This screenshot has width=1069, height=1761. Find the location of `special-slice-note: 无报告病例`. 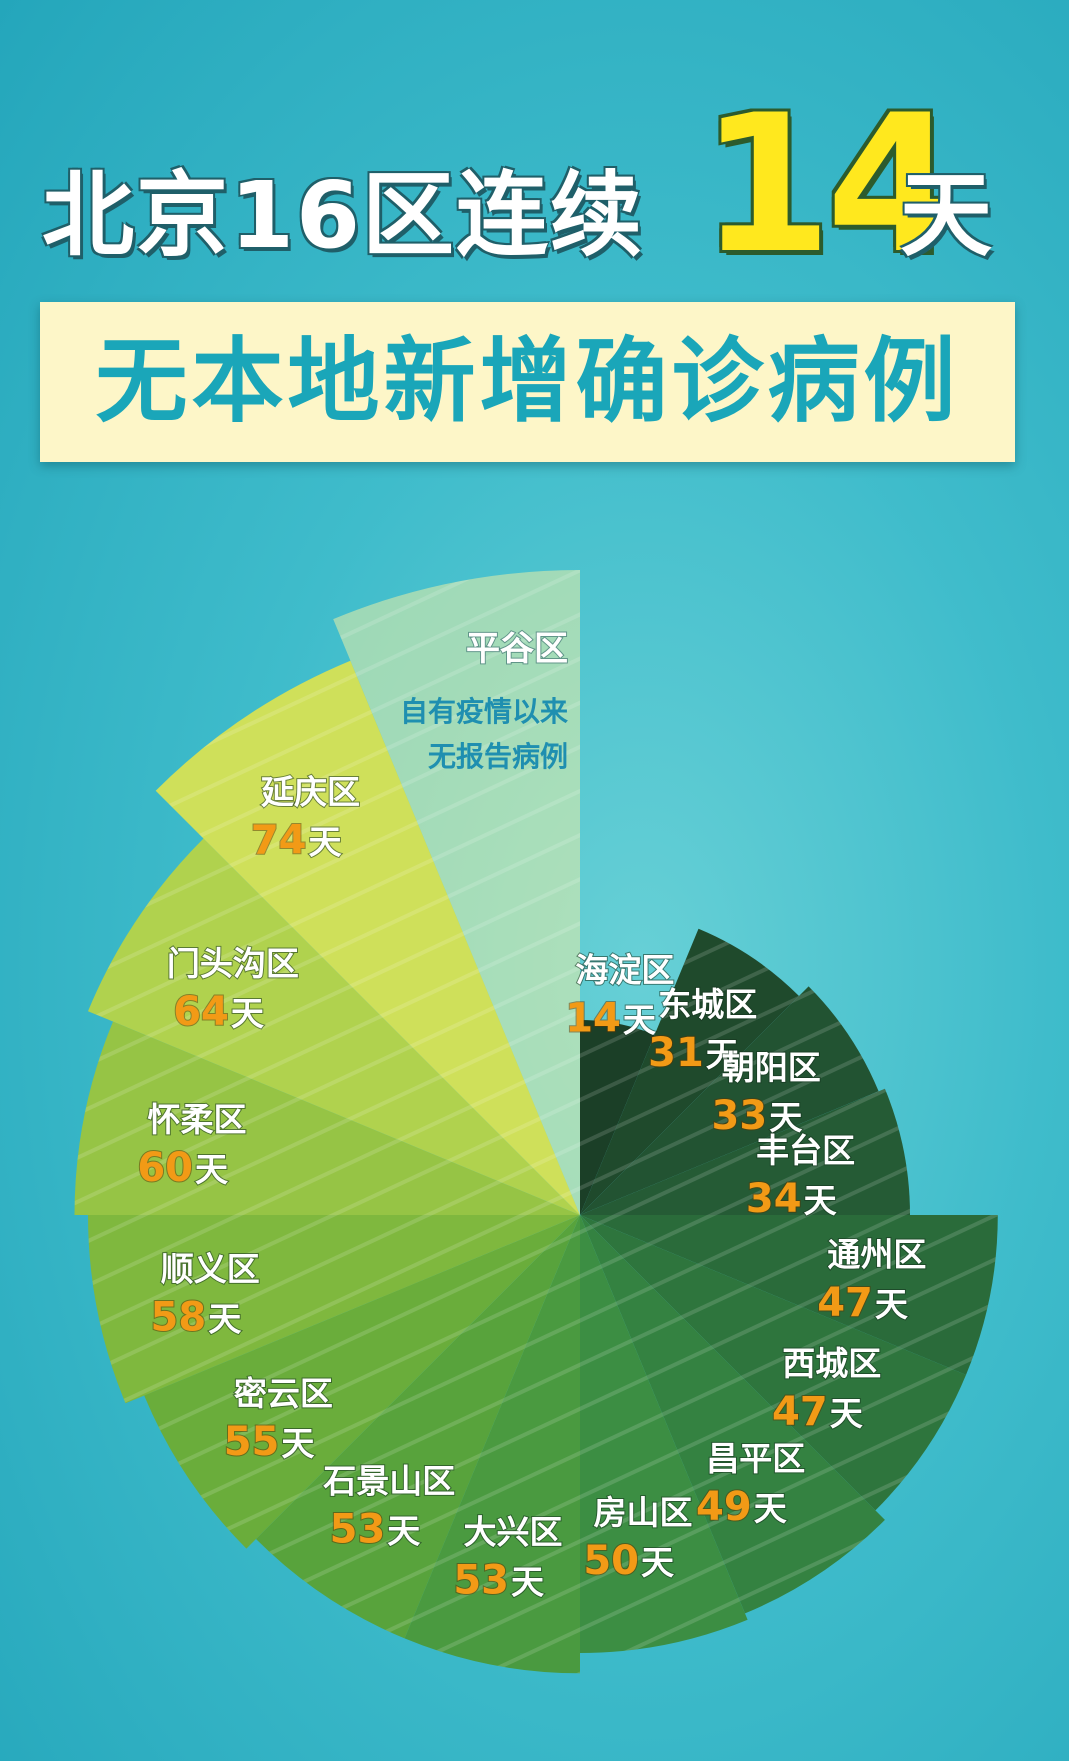

special-slice-note: 无报告病例 is located at coordinates (498, 756).